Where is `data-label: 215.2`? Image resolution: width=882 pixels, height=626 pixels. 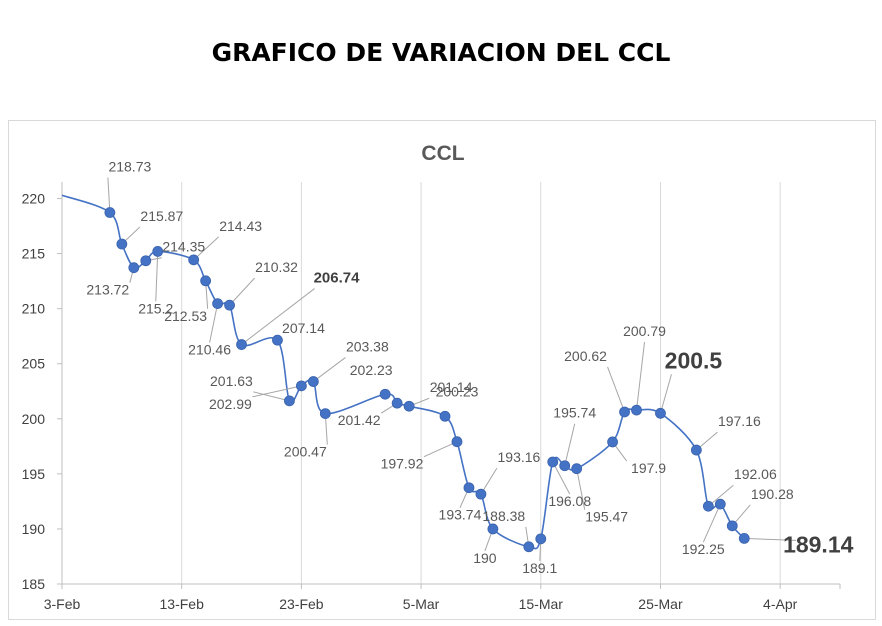
data-label: 215.2 is located at coordinates (155, 308).